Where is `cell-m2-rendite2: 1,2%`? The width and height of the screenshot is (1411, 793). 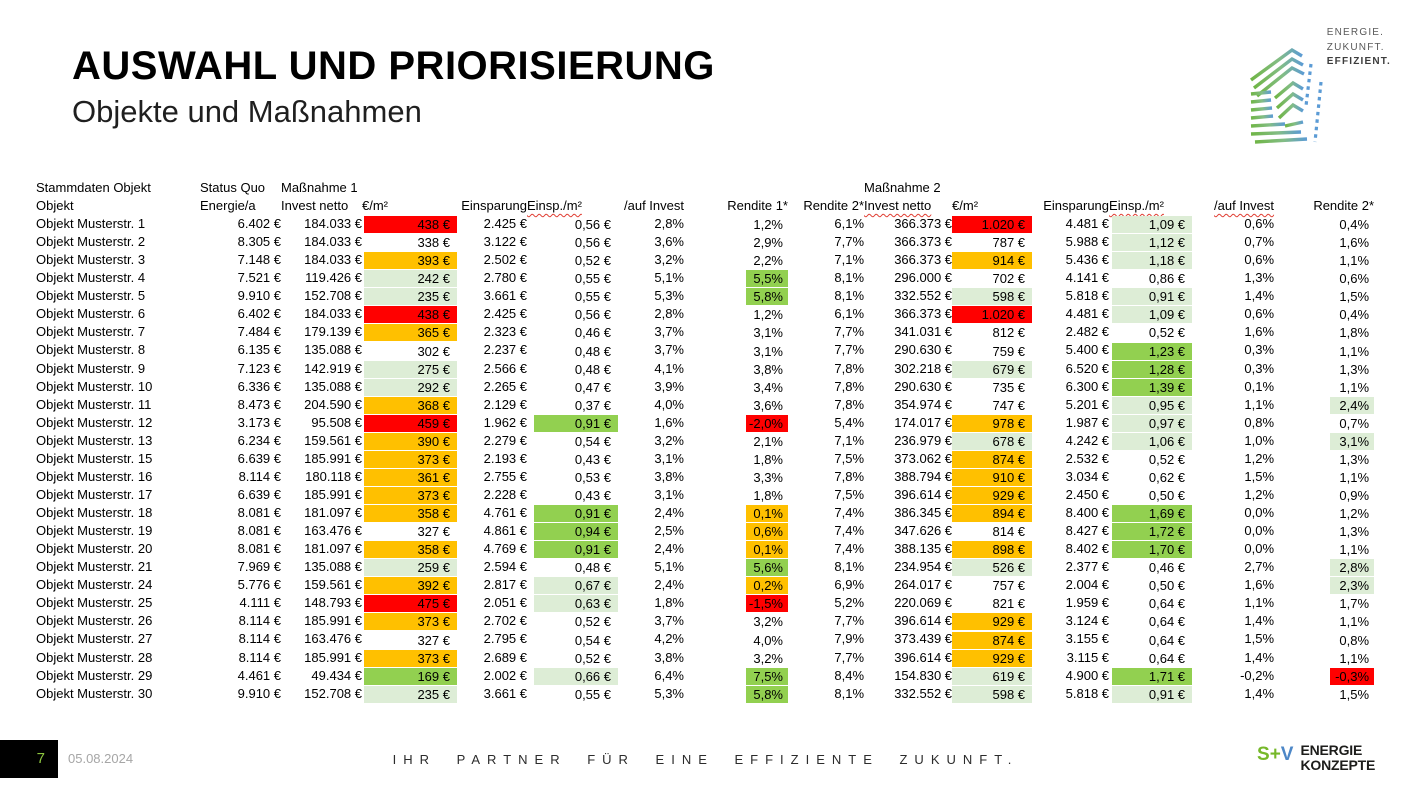 cell-m2-rendite2: 1,2% is located at coordinates (1324, 513).